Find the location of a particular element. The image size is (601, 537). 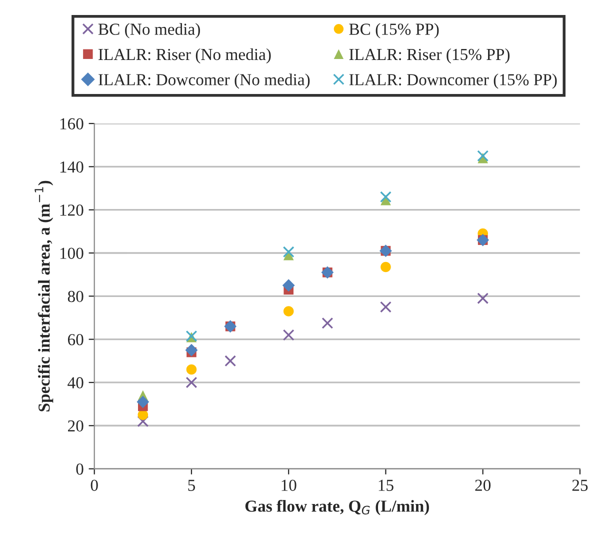

y-tick-label: 0 is located at coordinates (80, 469).